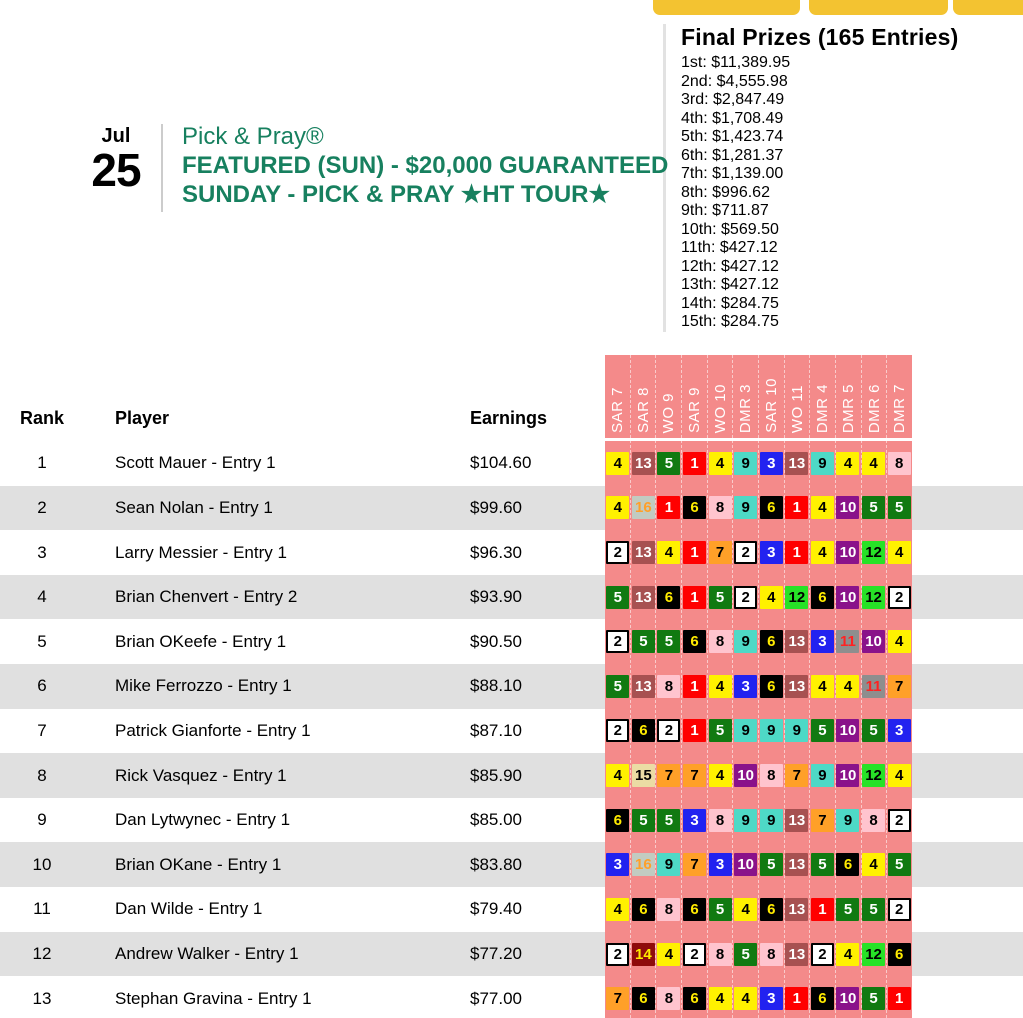 This screenshot has width=1023, height=1018. Describe the element at coordinates (695, 820) in the screenshot. I see `pick-tile: 3` at that location.